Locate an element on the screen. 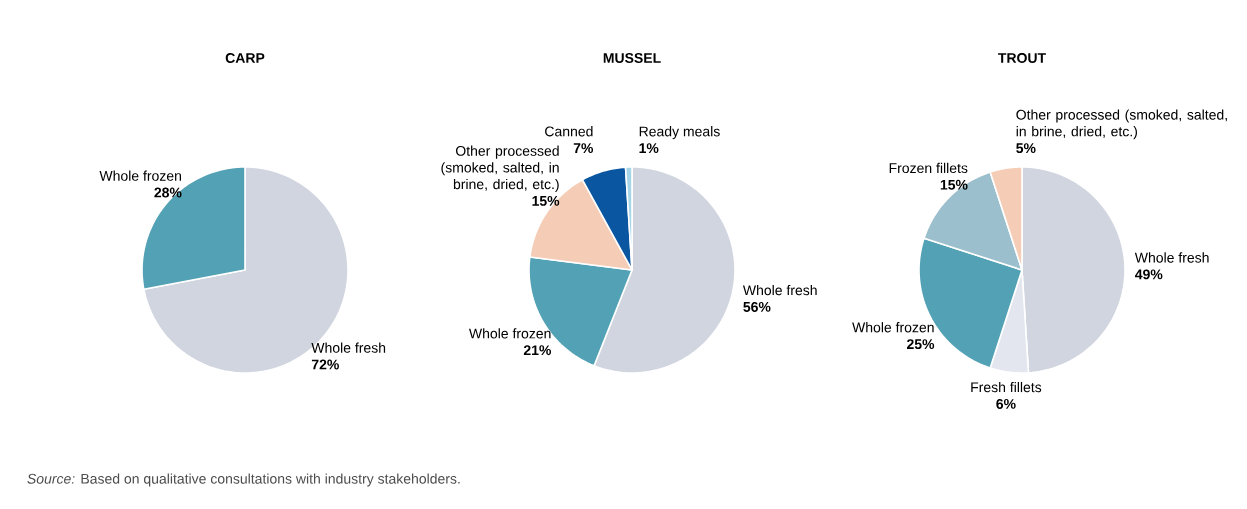 The width and height of the screenshot is (1247, 509). data-label: 56% is located at coordinates (757, 306).